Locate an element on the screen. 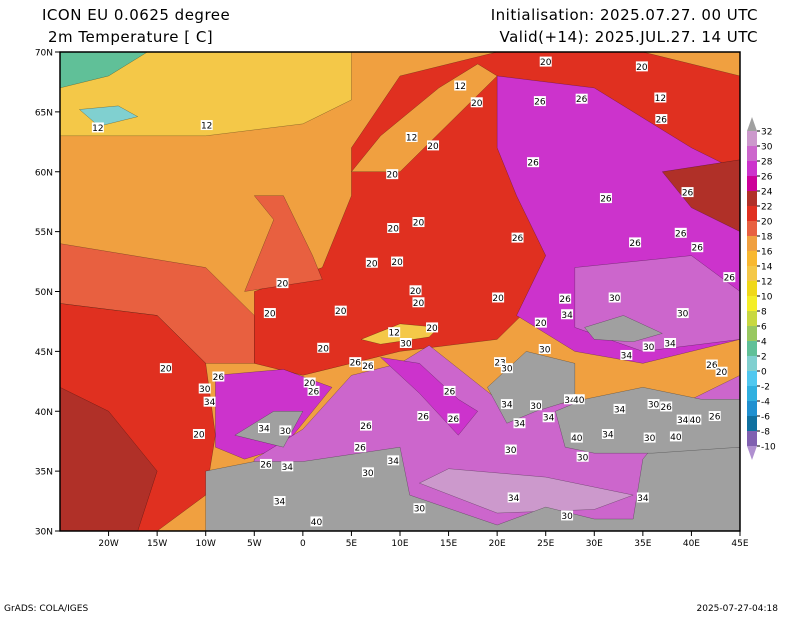 The image size is (800, 618). scandinavian-mountains is located at coordinates (424, 117).